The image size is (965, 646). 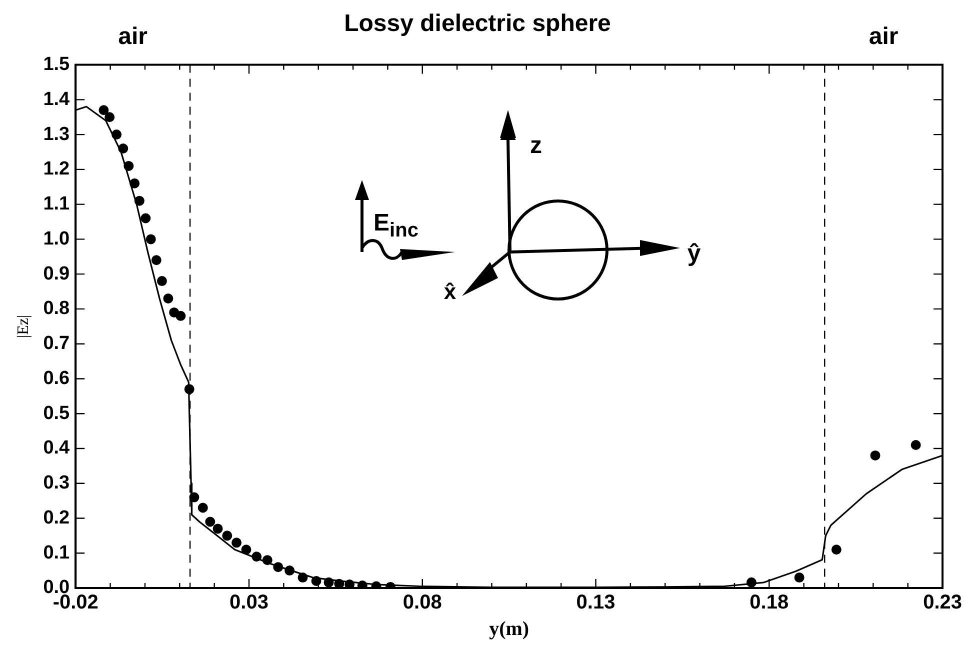 I want to click on y-tick-label: 0.9, so click(x=56, y=273).